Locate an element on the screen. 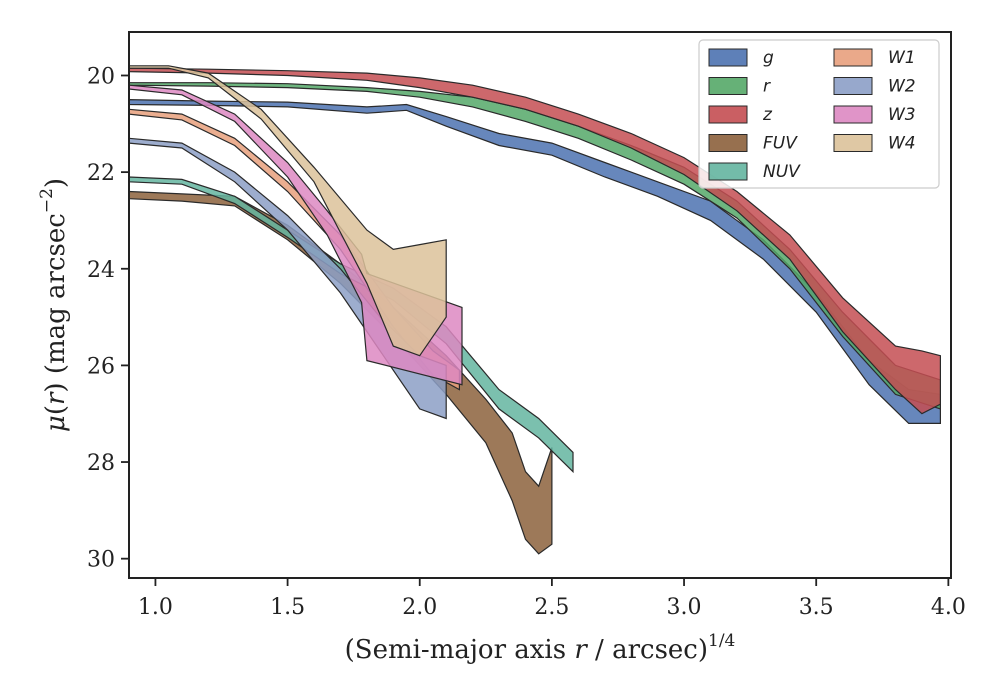 The image size is (1000, 700). y-axis-title-exp: −2 is located at coordinates (47, 200).